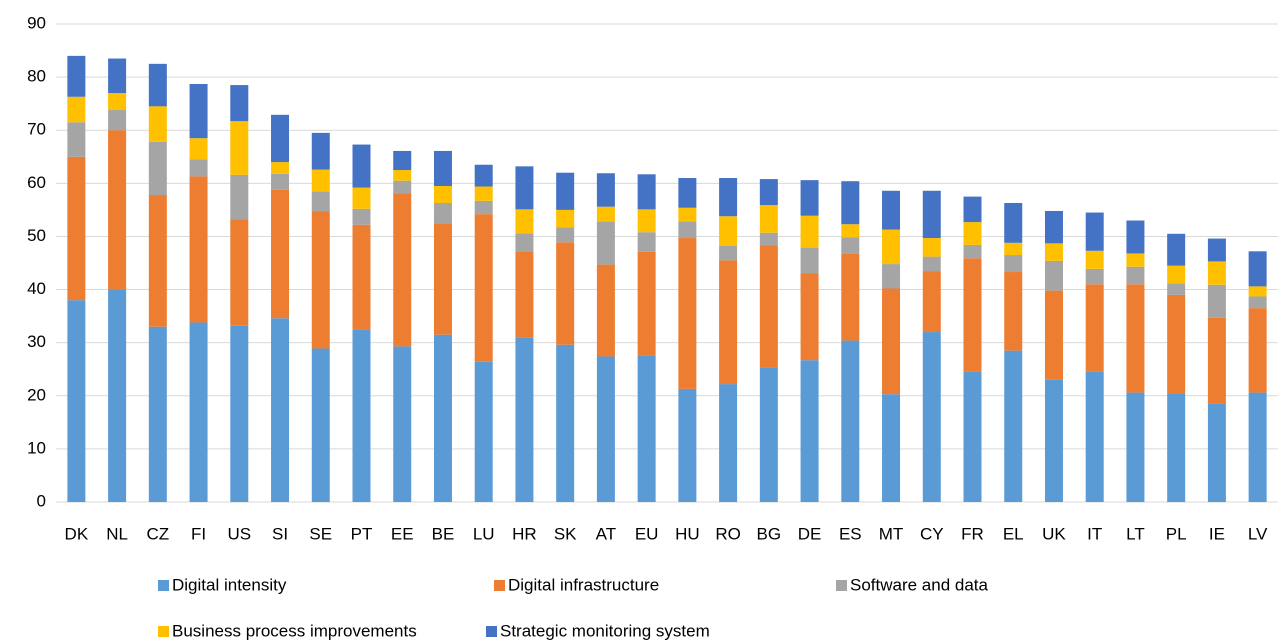  I want to click on y-tick-label: 70, so click(36, 129).